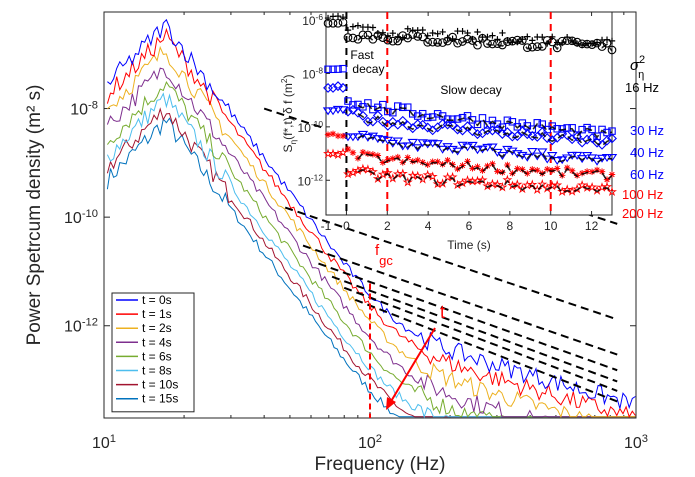 Image resolution: width=695 pixels, height=477 pixels. What do you see at coordinates (368, 69) in the screenshot?
I see `fast-decay-label-2: decay` at bounding box center [368, 69].